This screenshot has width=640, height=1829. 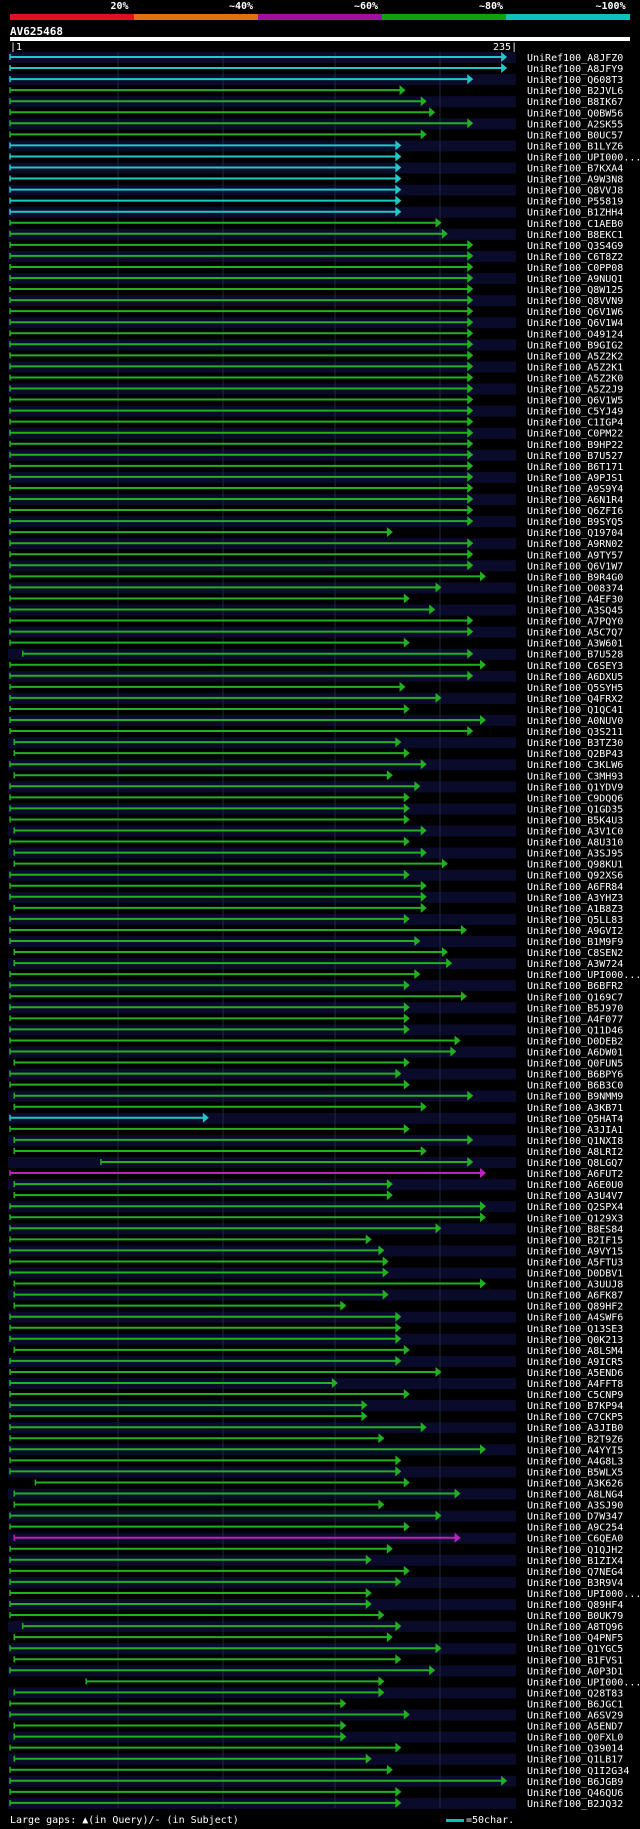 I want to click on hit-name: UniRef100_Q608T3, so click(x=575, y=80).